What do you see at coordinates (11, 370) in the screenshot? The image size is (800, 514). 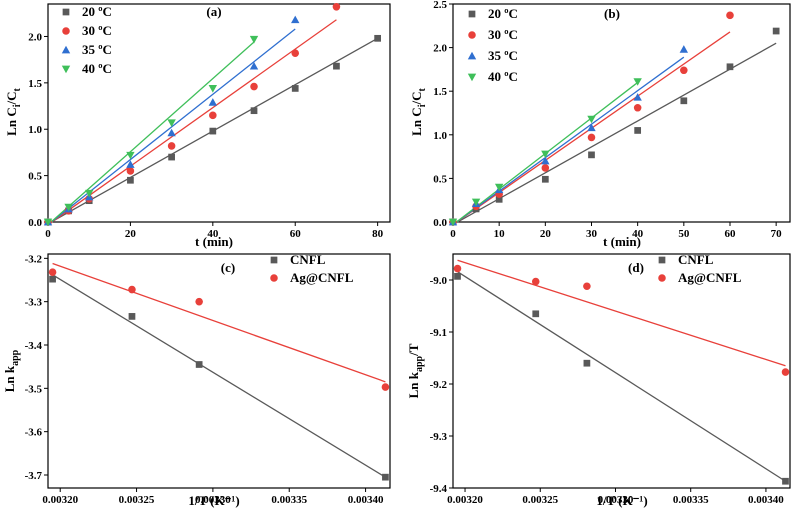 I see `y-axis-title: Ln kapp` at bounding box center [11, 370].